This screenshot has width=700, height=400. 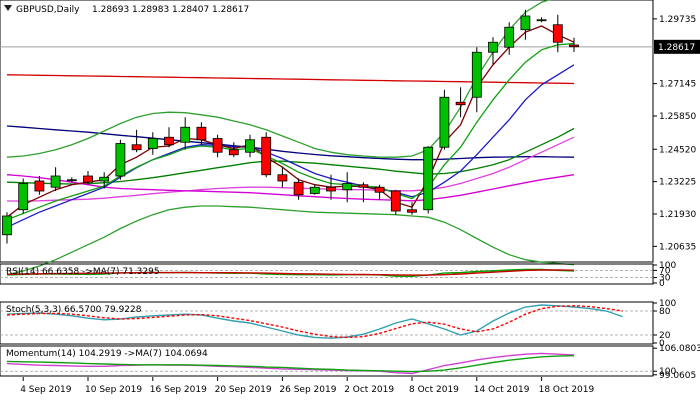 I want to click on price-tick-label: 1.25850, so click(x=677, y=117).